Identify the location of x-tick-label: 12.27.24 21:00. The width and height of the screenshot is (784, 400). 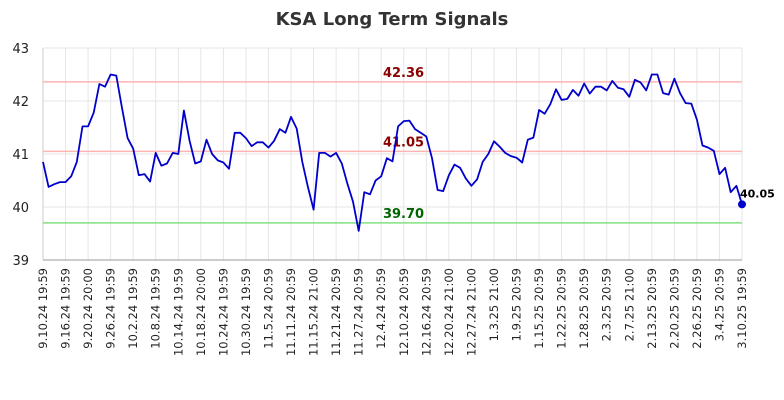
(471, 312).